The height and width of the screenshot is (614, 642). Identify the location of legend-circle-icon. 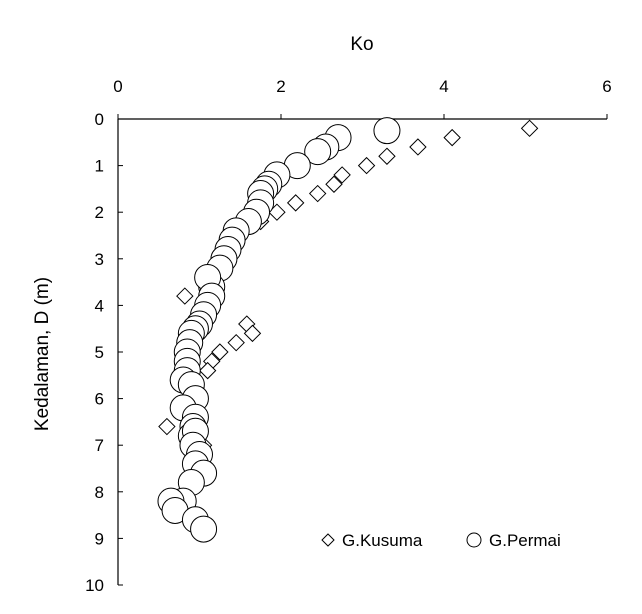
(474, 540).